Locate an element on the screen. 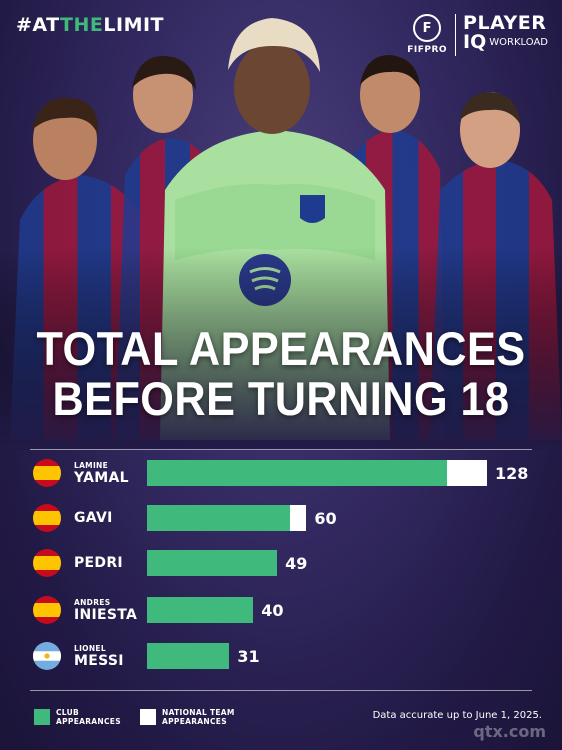 This screenshot has height=750, width=562. player-label: PLAYER is located at coordinates (505, 23).